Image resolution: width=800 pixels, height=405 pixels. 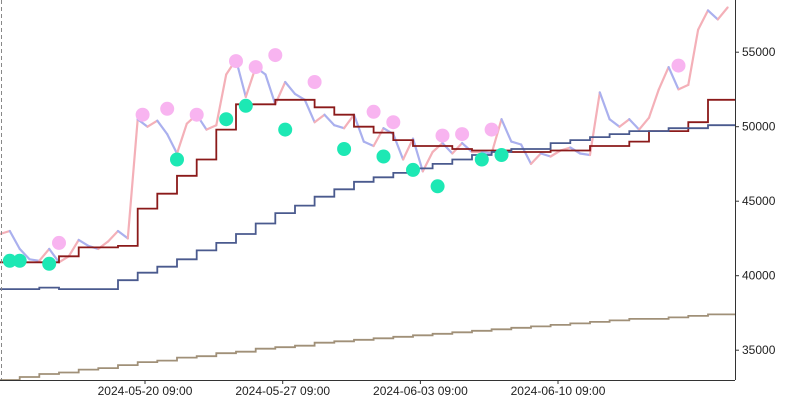 What do you see at coordinates (420, 391) in the screenshot?
I see `x-tick-label: 2024-06-03 09:00` at bounding box center [420, 391].